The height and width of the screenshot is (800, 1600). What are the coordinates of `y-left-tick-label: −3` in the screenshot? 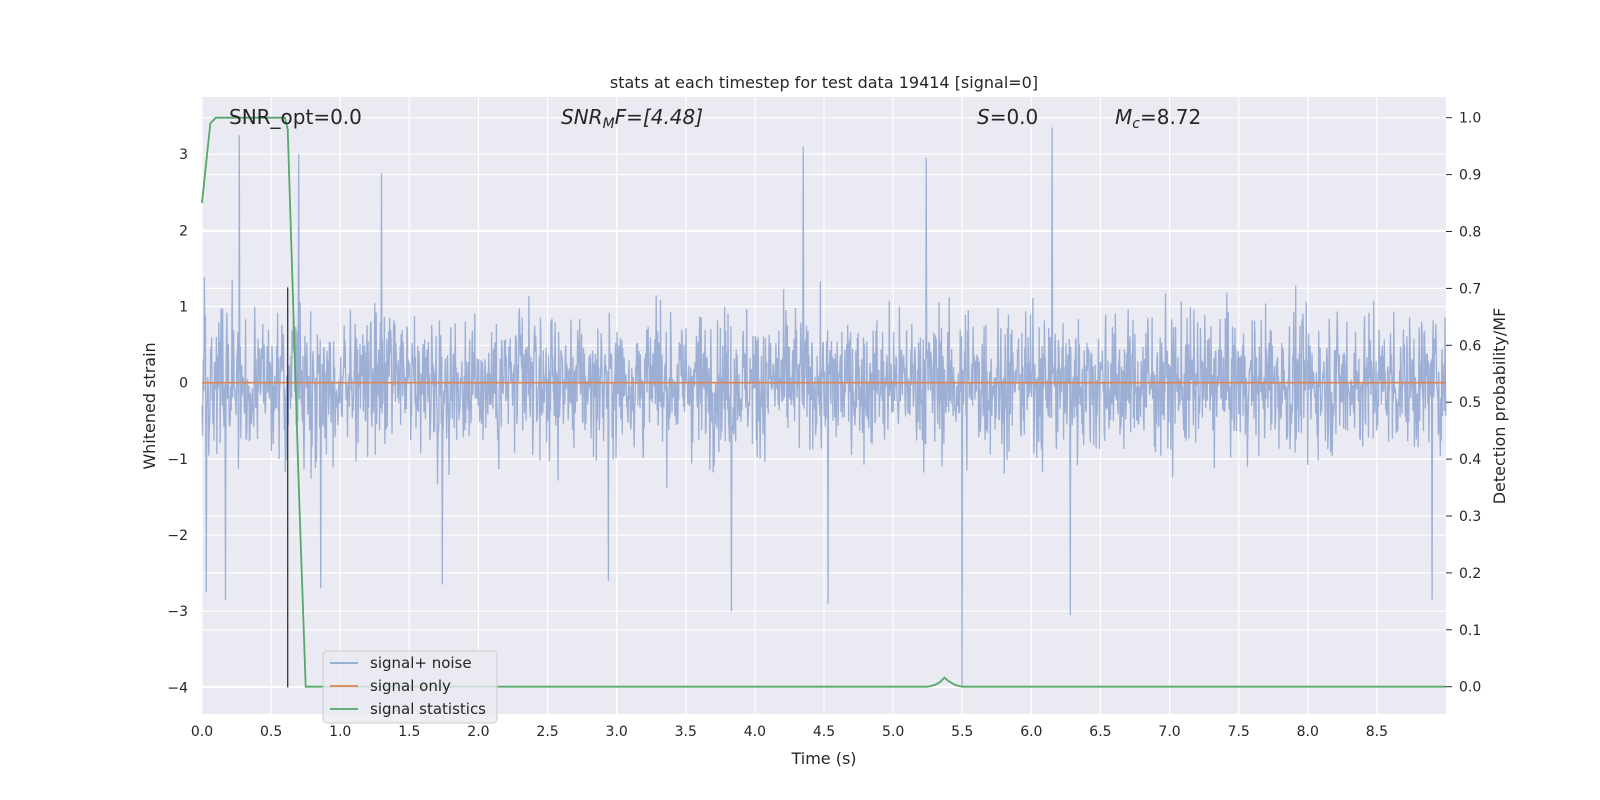 It's located at (177, 612).